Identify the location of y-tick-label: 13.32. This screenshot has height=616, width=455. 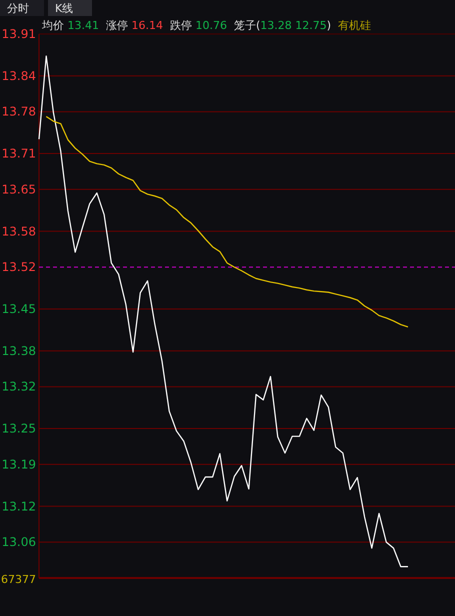
(19, 387).